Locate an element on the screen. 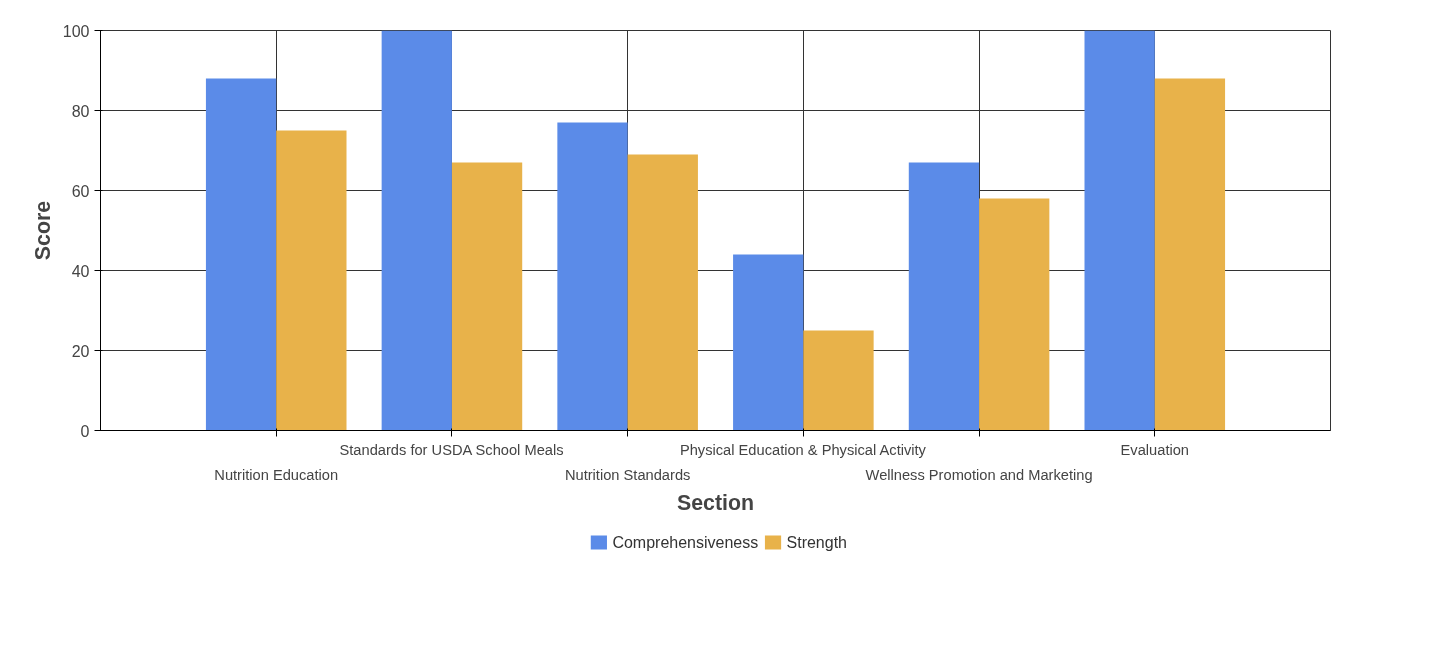 This screenshot has width=1437, height=652. legend-label: Comprehensiveness is located at coordinates (685, 542).